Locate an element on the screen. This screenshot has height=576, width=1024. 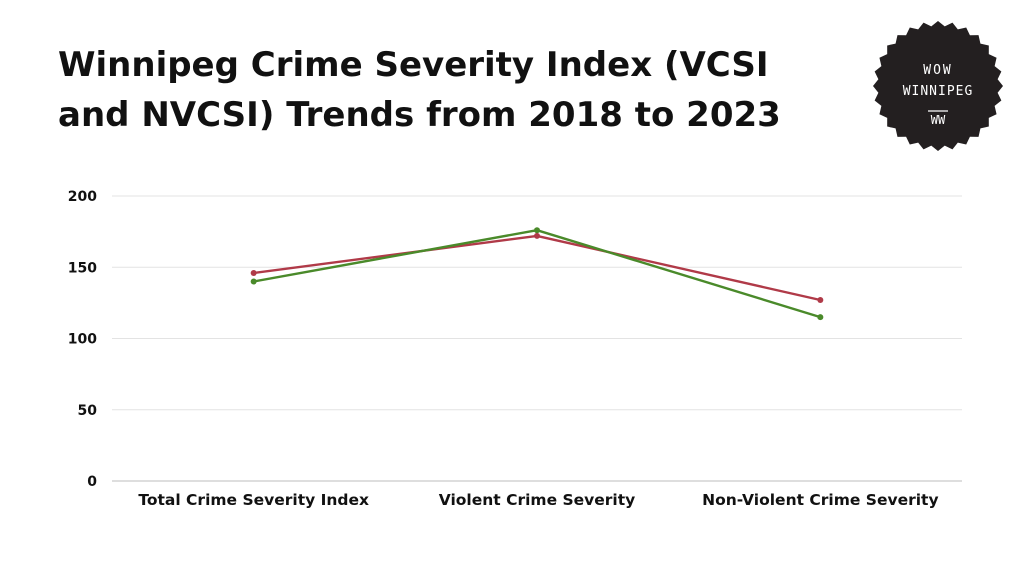
y-axis-ticks: 0 50 100 150 200 is located at coordinates (82, 339).